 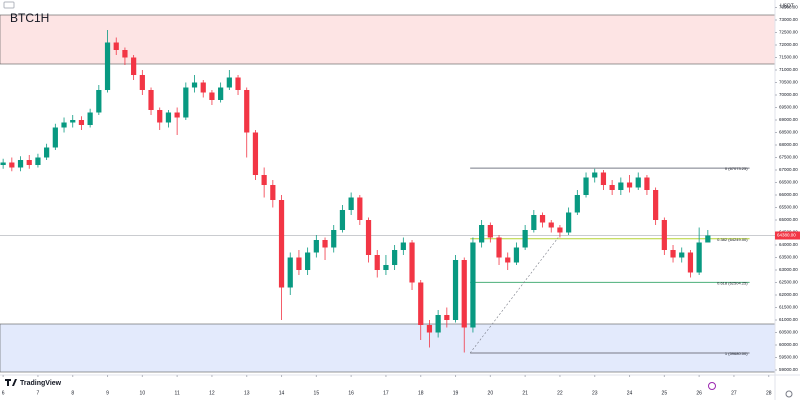 What do you see at coordinates (665, 393) in the screenshot?
I see `x-tick-label: 25` at bounding box center [665, 393].